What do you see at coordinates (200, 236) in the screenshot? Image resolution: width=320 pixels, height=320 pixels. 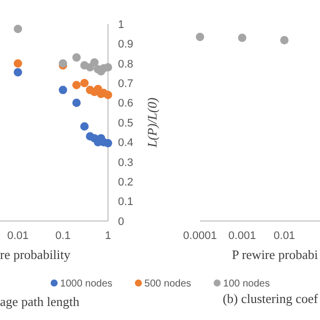 I see `x-tick-label: 0.0001` at bounding box center [200, 236].